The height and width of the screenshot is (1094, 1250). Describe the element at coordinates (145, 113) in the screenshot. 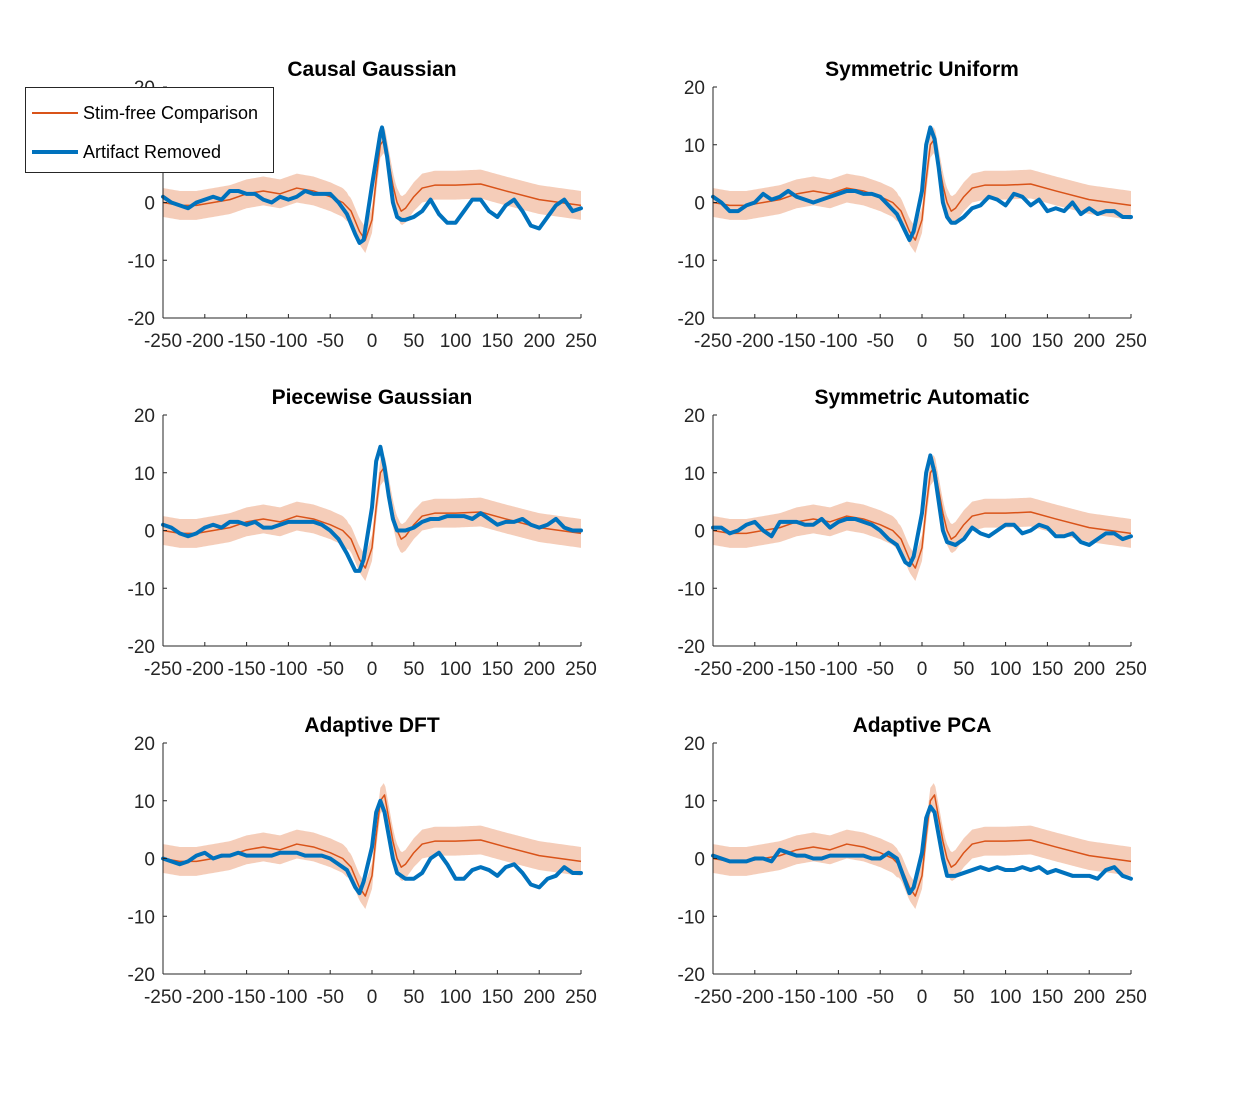

I see `legend-item-comparison: Stim-free Comparison` at that location.